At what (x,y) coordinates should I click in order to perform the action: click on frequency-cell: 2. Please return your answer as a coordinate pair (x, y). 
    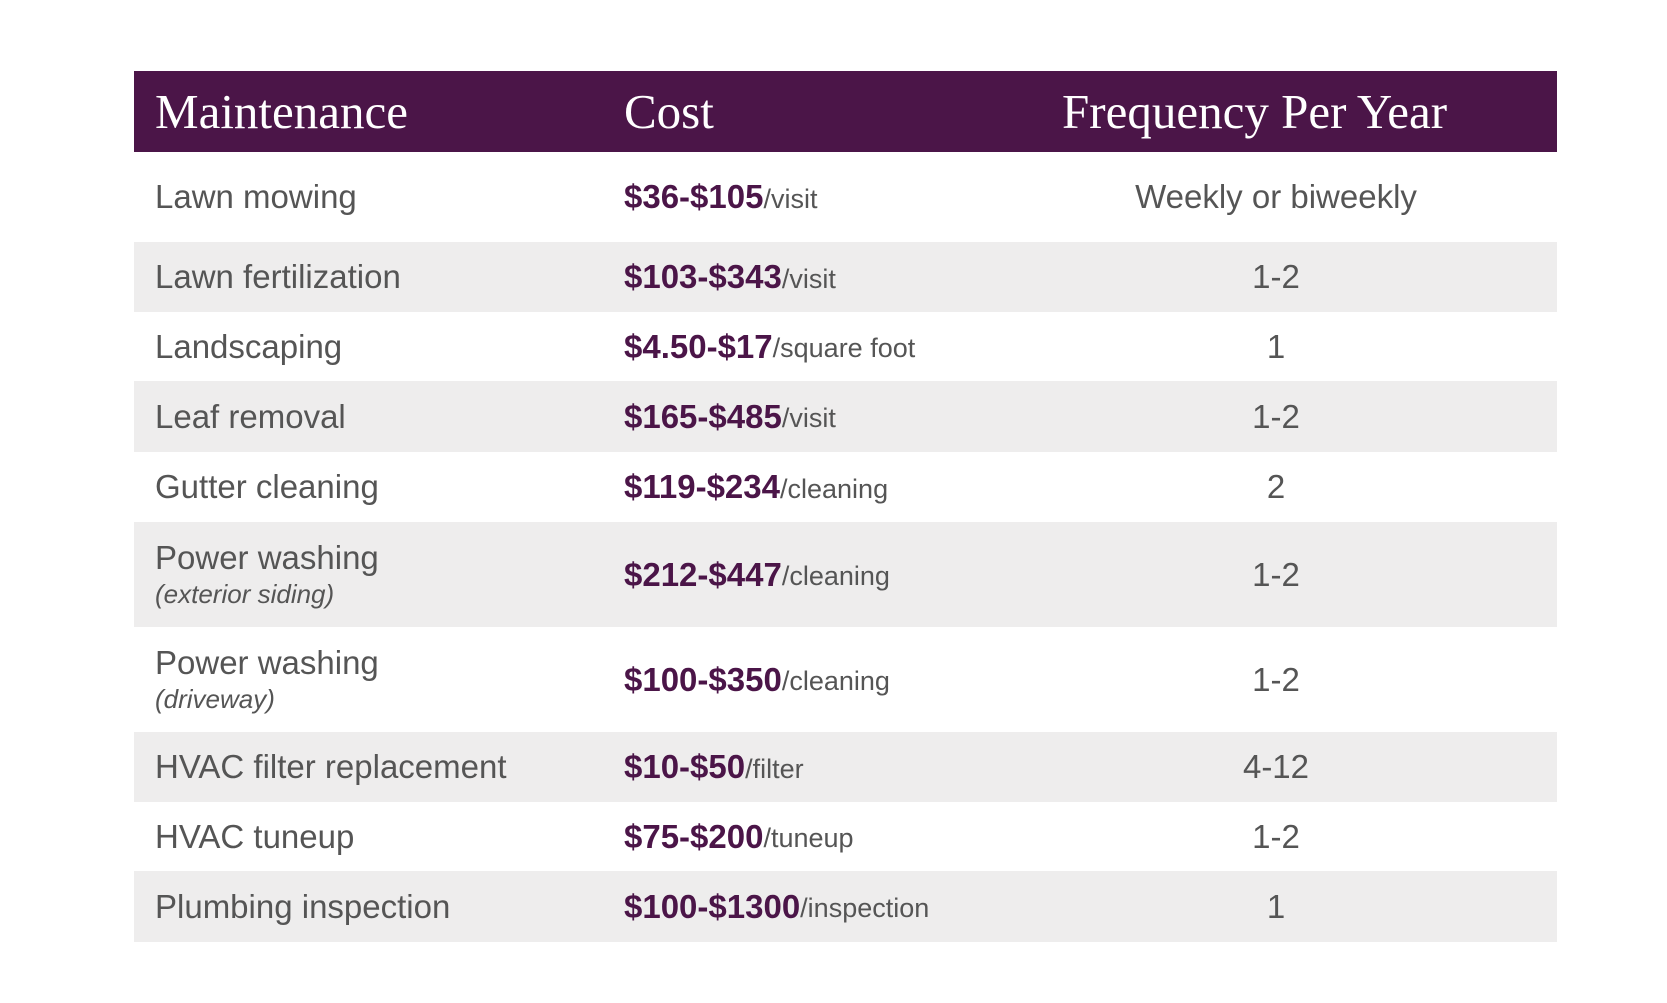
    Looking at the image, I should click on (1276, 487).